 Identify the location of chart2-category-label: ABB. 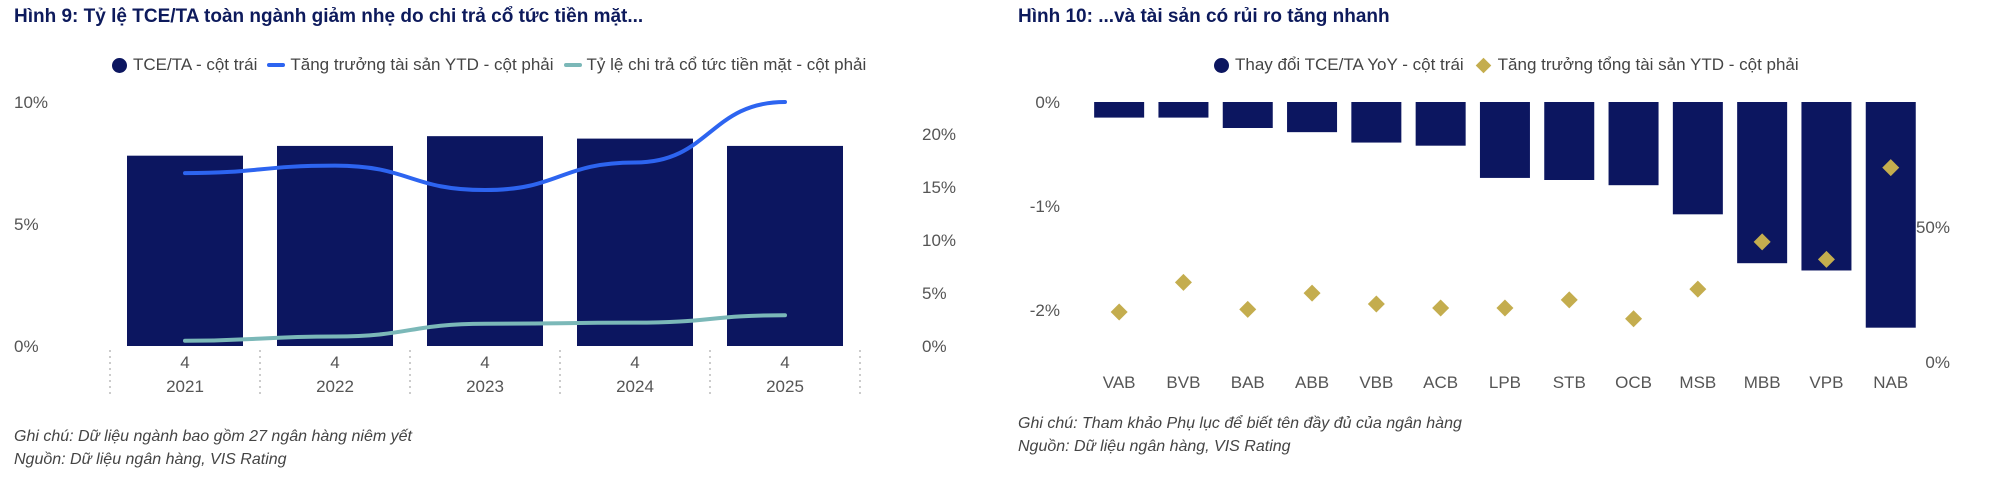
(1312, 382).